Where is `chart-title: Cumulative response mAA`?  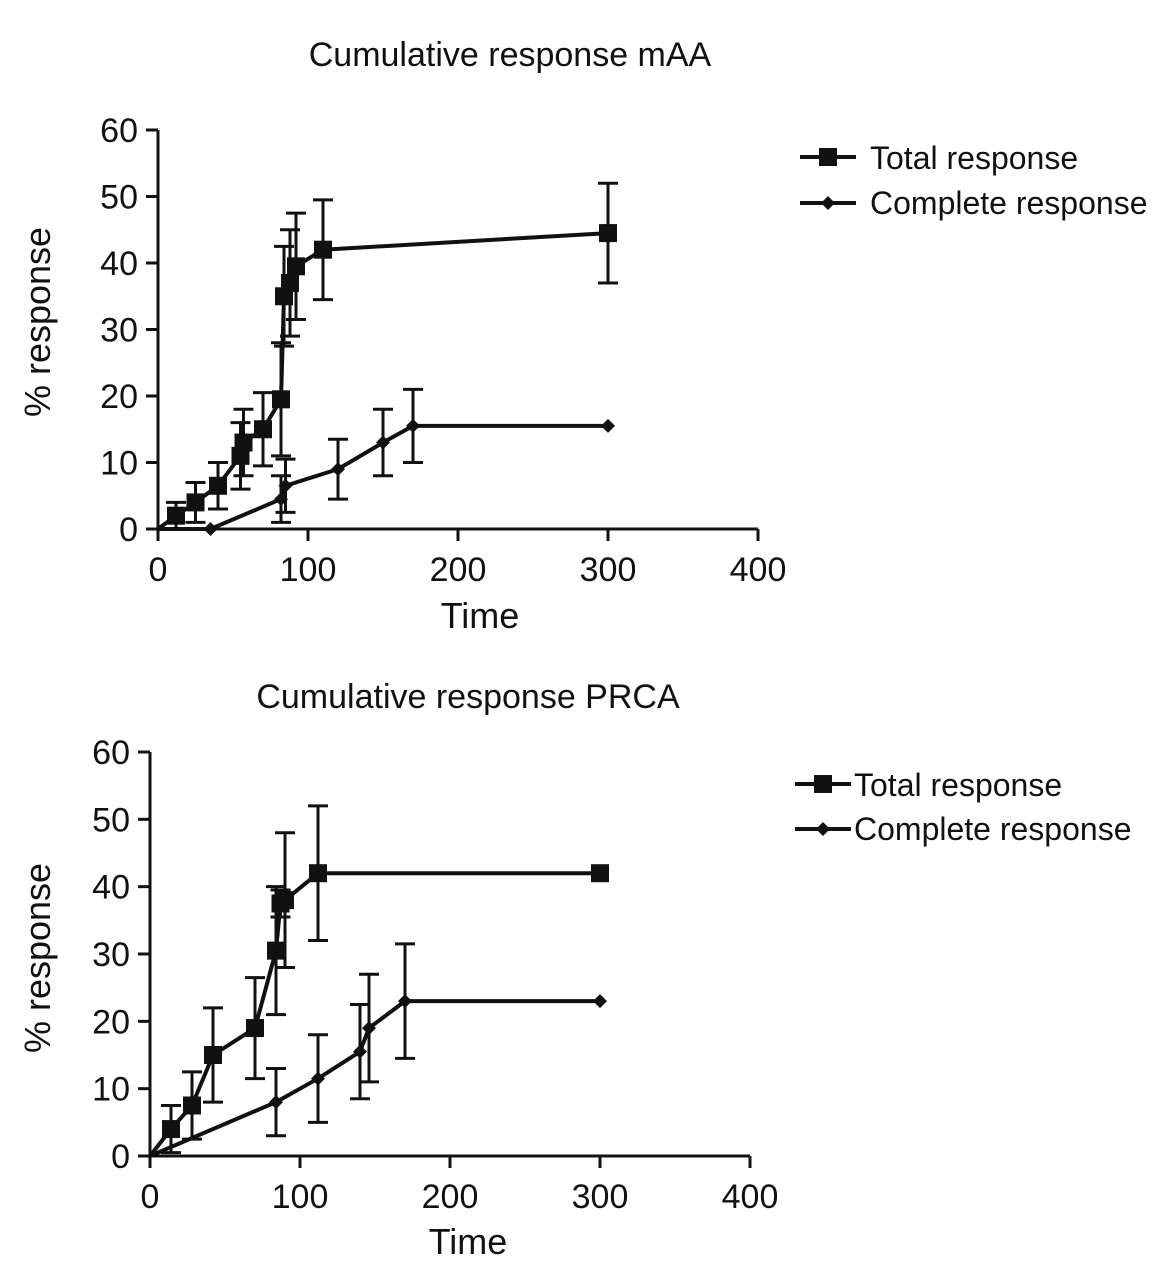 chart-title: Cumulative response mAA is located at coordinates (510, 55).